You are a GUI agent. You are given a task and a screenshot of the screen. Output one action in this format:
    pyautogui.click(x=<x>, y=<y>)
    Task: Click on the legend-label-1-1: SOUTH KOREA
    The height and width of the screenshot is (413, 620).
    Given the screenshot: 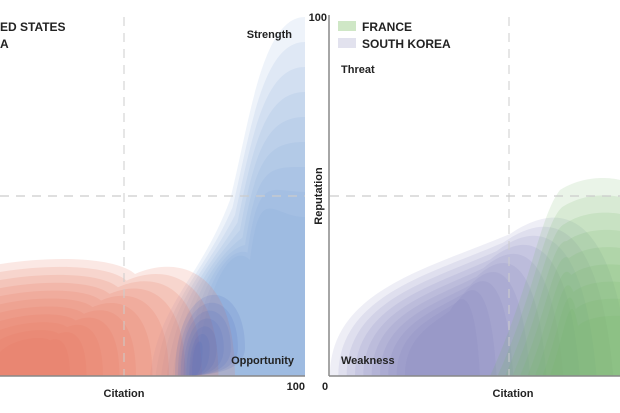 What is the action you would take?
    pyautogui.click(x=406, y=44)
    